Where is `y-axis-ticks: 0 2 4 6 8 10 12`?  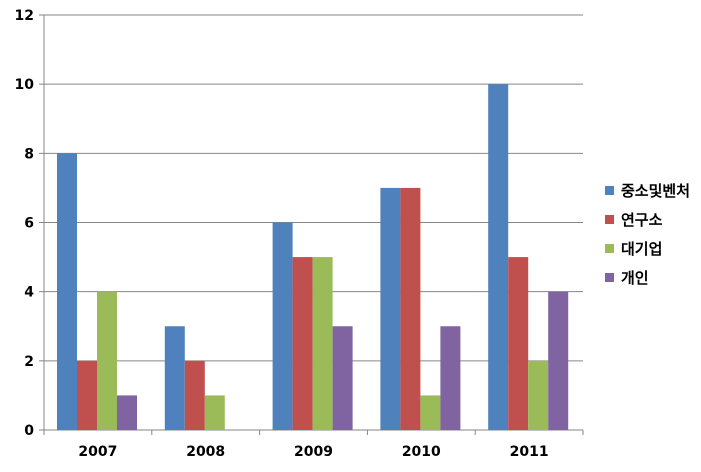 y-axis-ticks: 0 2 4 6 8 10 12 is located at coordinates (25, 223).